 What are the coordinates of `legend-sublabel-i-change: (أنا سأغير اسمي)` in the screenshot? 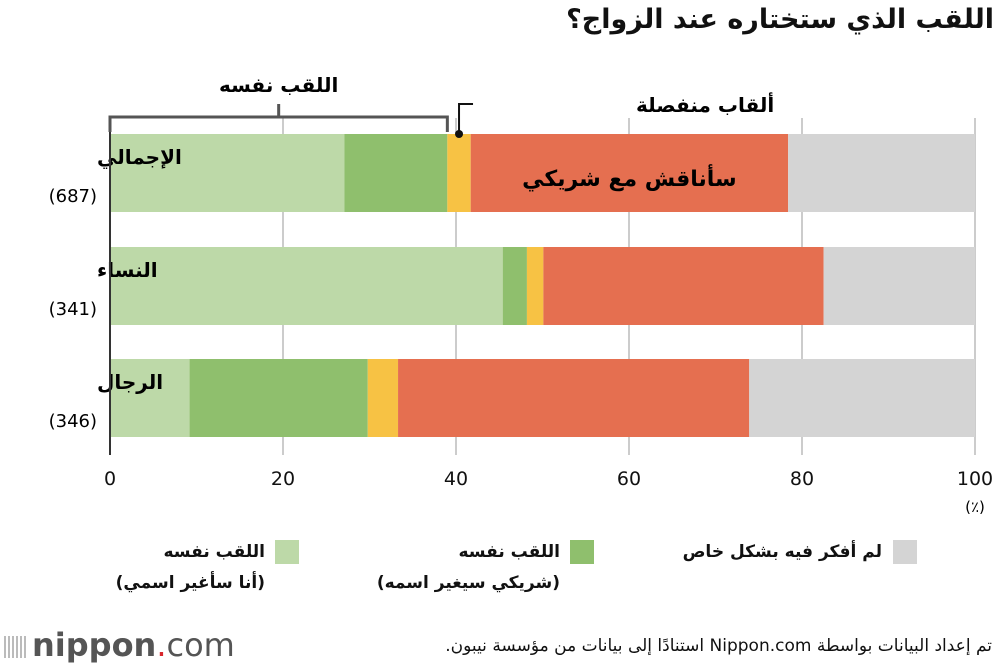 It's located at (190, 583).